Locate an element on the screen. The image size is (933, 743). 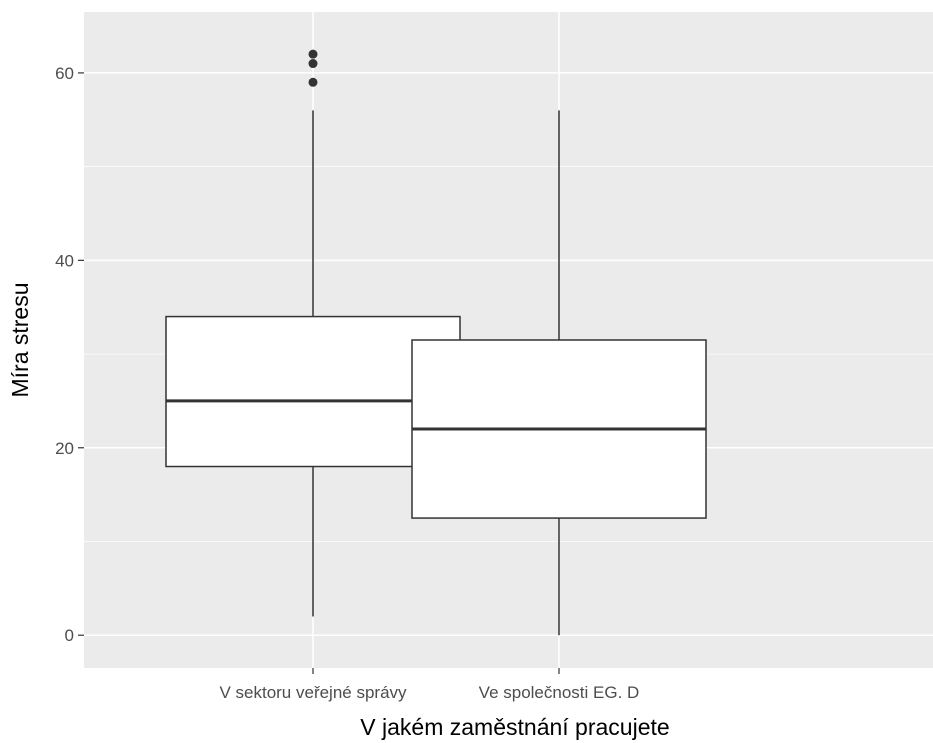
y-tick-label: 20 is located at coordinates (64, 448).